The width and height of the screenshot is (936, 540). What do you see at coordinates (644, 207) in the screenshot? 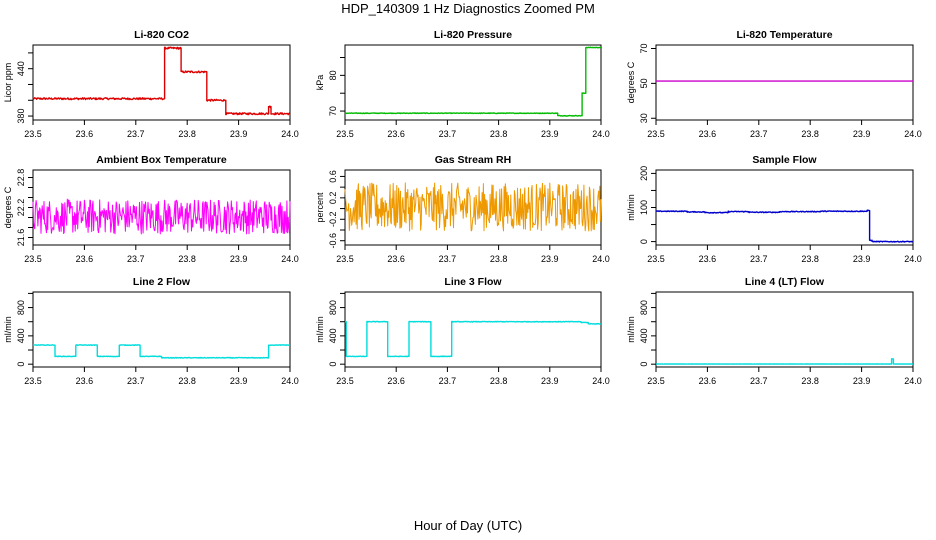
I see `y-tick-label: 100` at bounding box center [644, 207].